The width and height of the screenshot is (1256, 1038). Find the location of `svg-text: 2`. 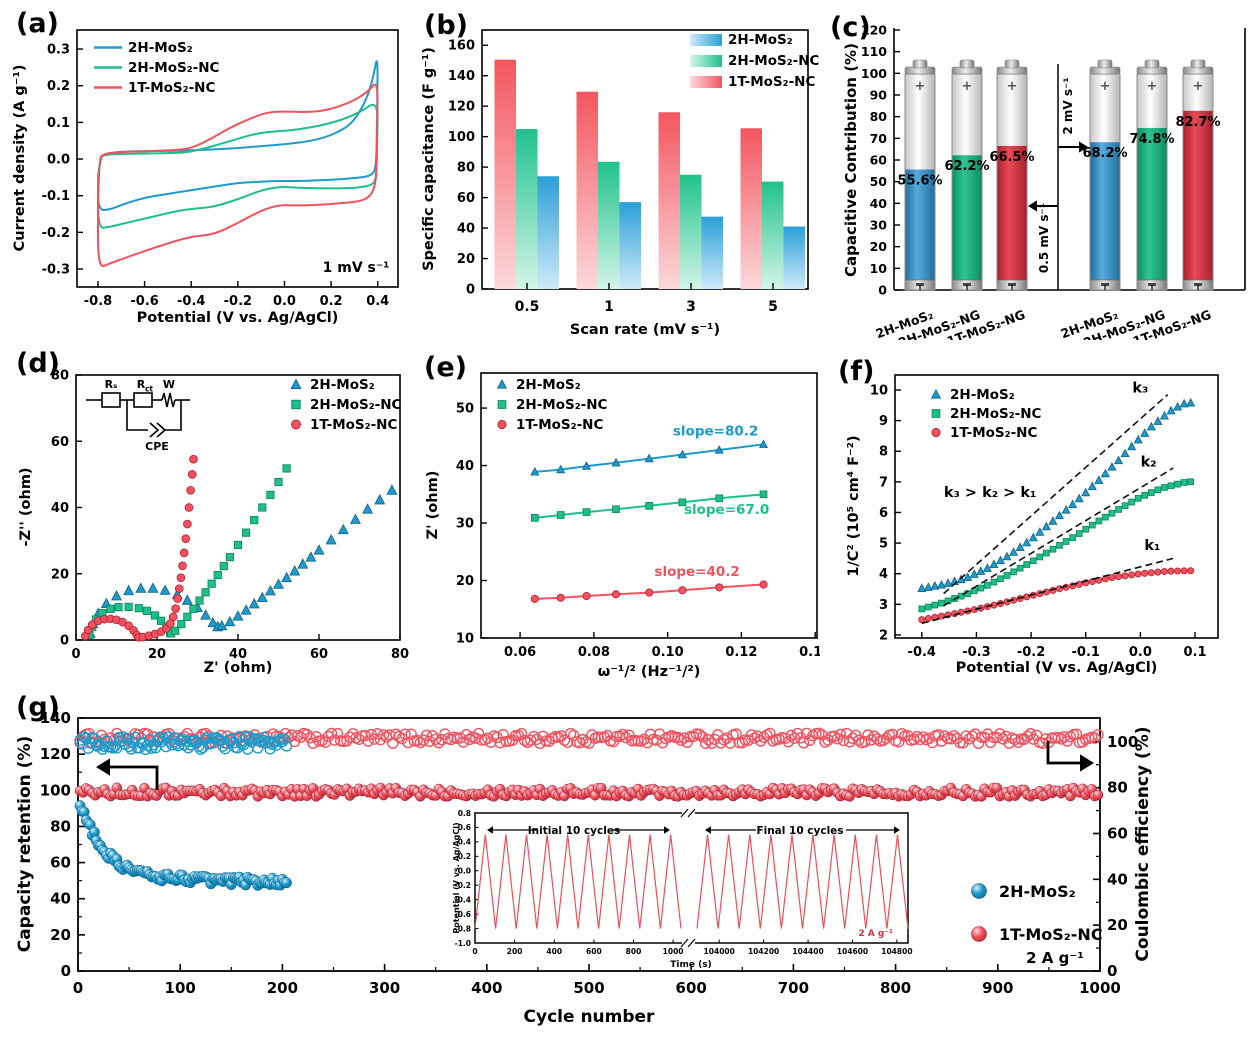

svg-text: 2 is located at coordinates (883, 635).